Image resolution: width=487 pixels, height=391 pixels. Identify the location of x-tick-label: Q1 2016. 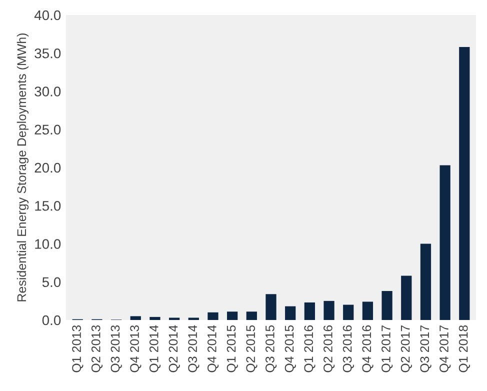
(310, 348).